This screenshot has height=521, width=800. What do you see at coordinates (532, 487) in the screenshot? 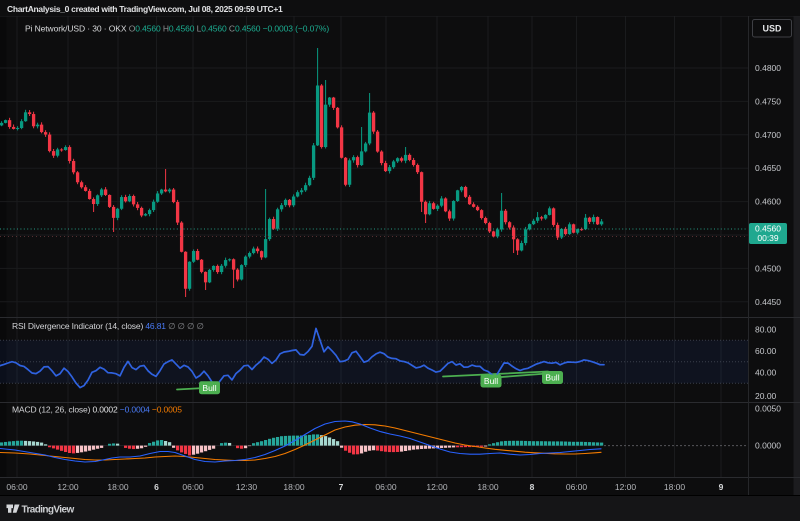
I see `svg-text: 8` at bounding box center [532, 487].